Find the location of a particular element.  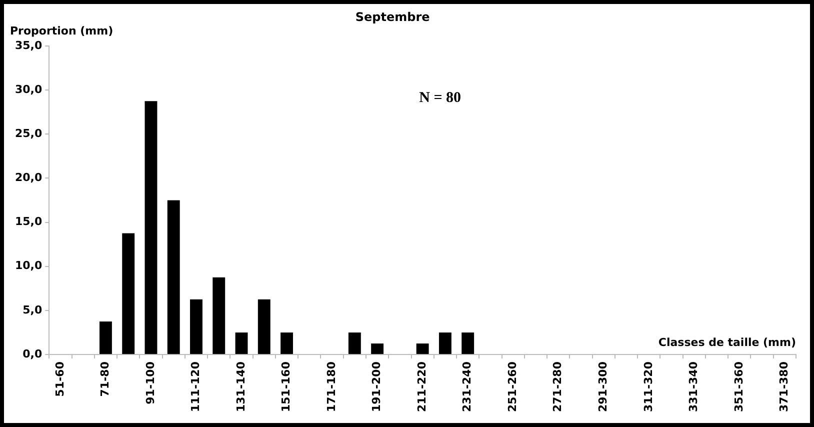

chart-title: Septembre is located at coordinates (392, 17).